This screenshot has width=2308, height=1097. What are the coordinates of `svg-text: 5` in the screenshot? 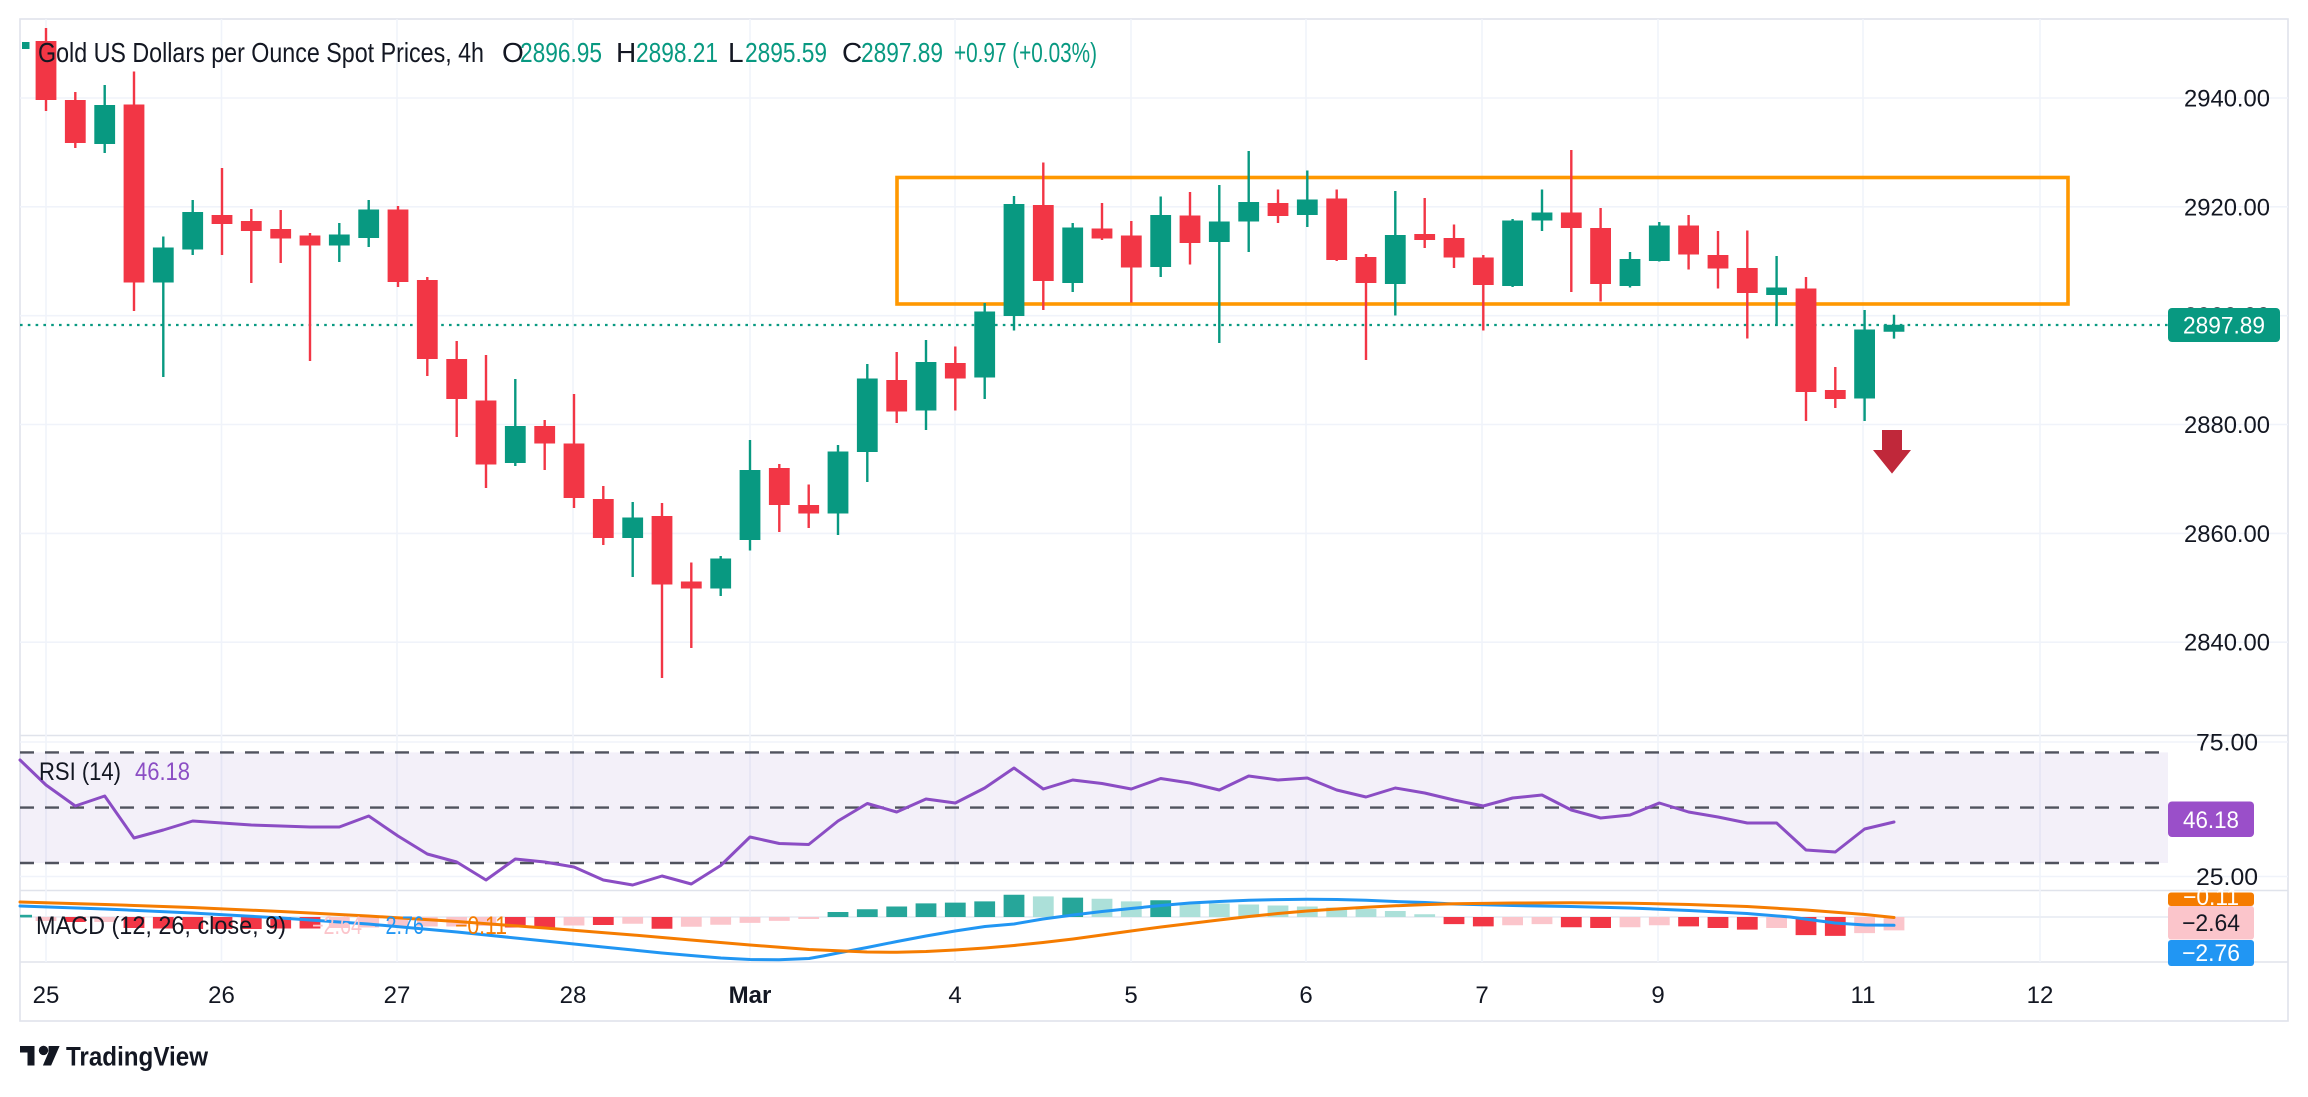 It's located at (1130, 995).